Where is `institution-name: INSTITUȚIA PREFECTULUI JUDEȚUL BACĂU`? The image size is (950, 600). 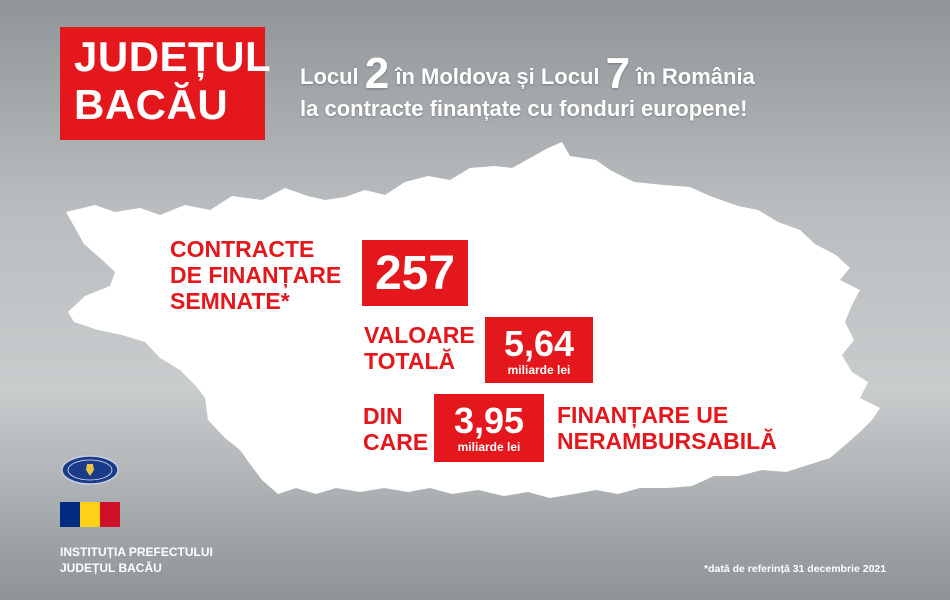 institution-name: INSTITUȚIA PREFECTULUI JUDEȚUL BACĂU is located at coordinates (136, 560).